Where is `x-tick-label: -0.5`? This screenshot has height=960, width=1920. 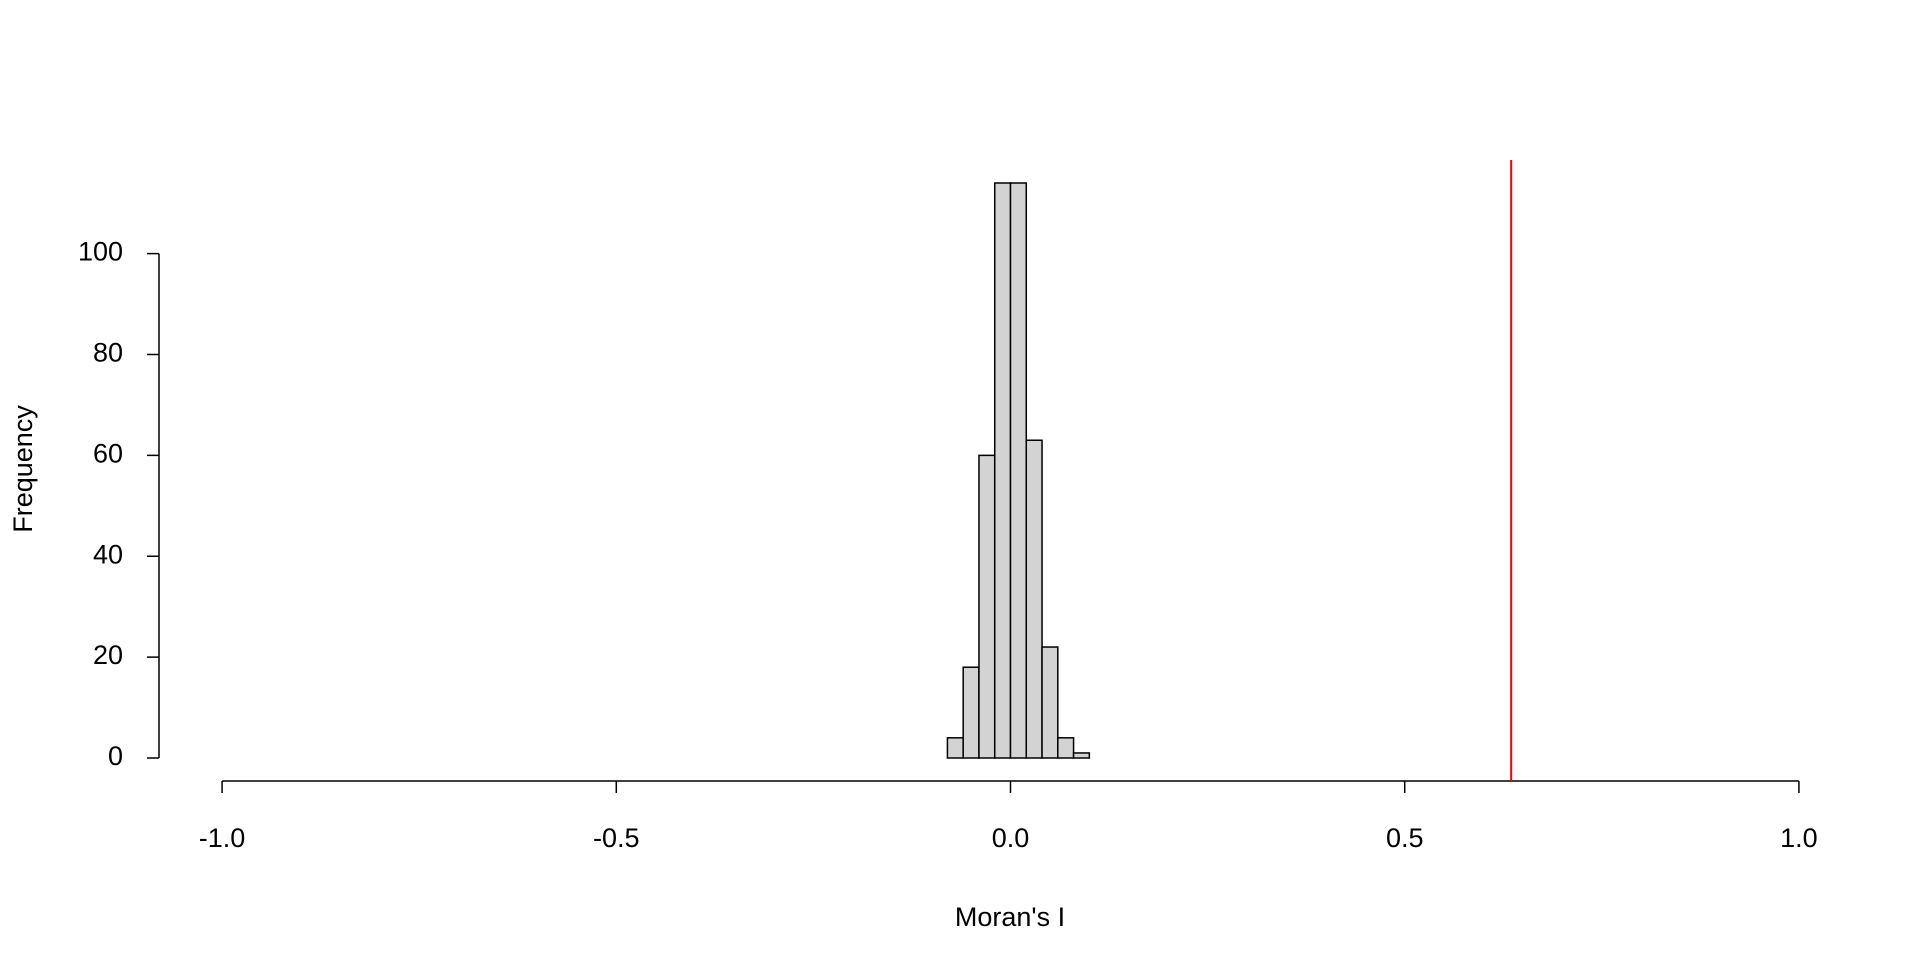 x-tick-label: -0.5 is located at coordinates (616, 838).